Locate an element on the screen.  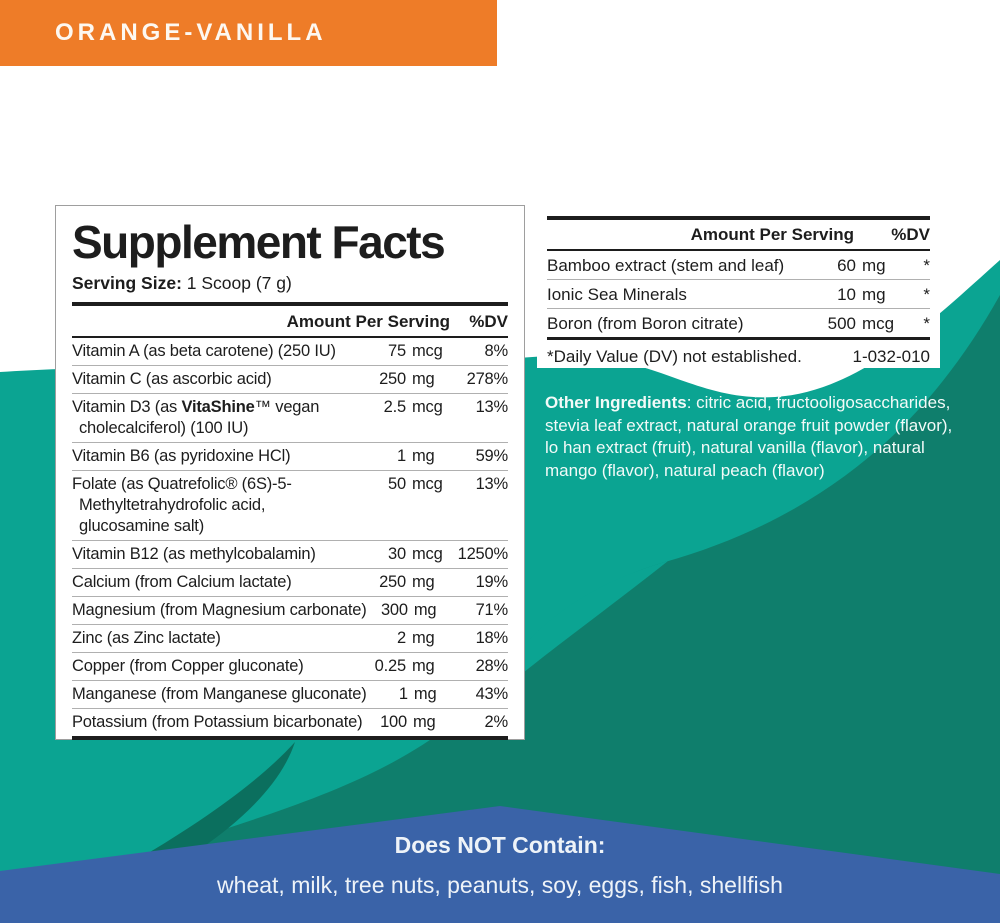
nutrient-name: Bamboo extract (stem and leaf) is located at coordinates (666, 265).